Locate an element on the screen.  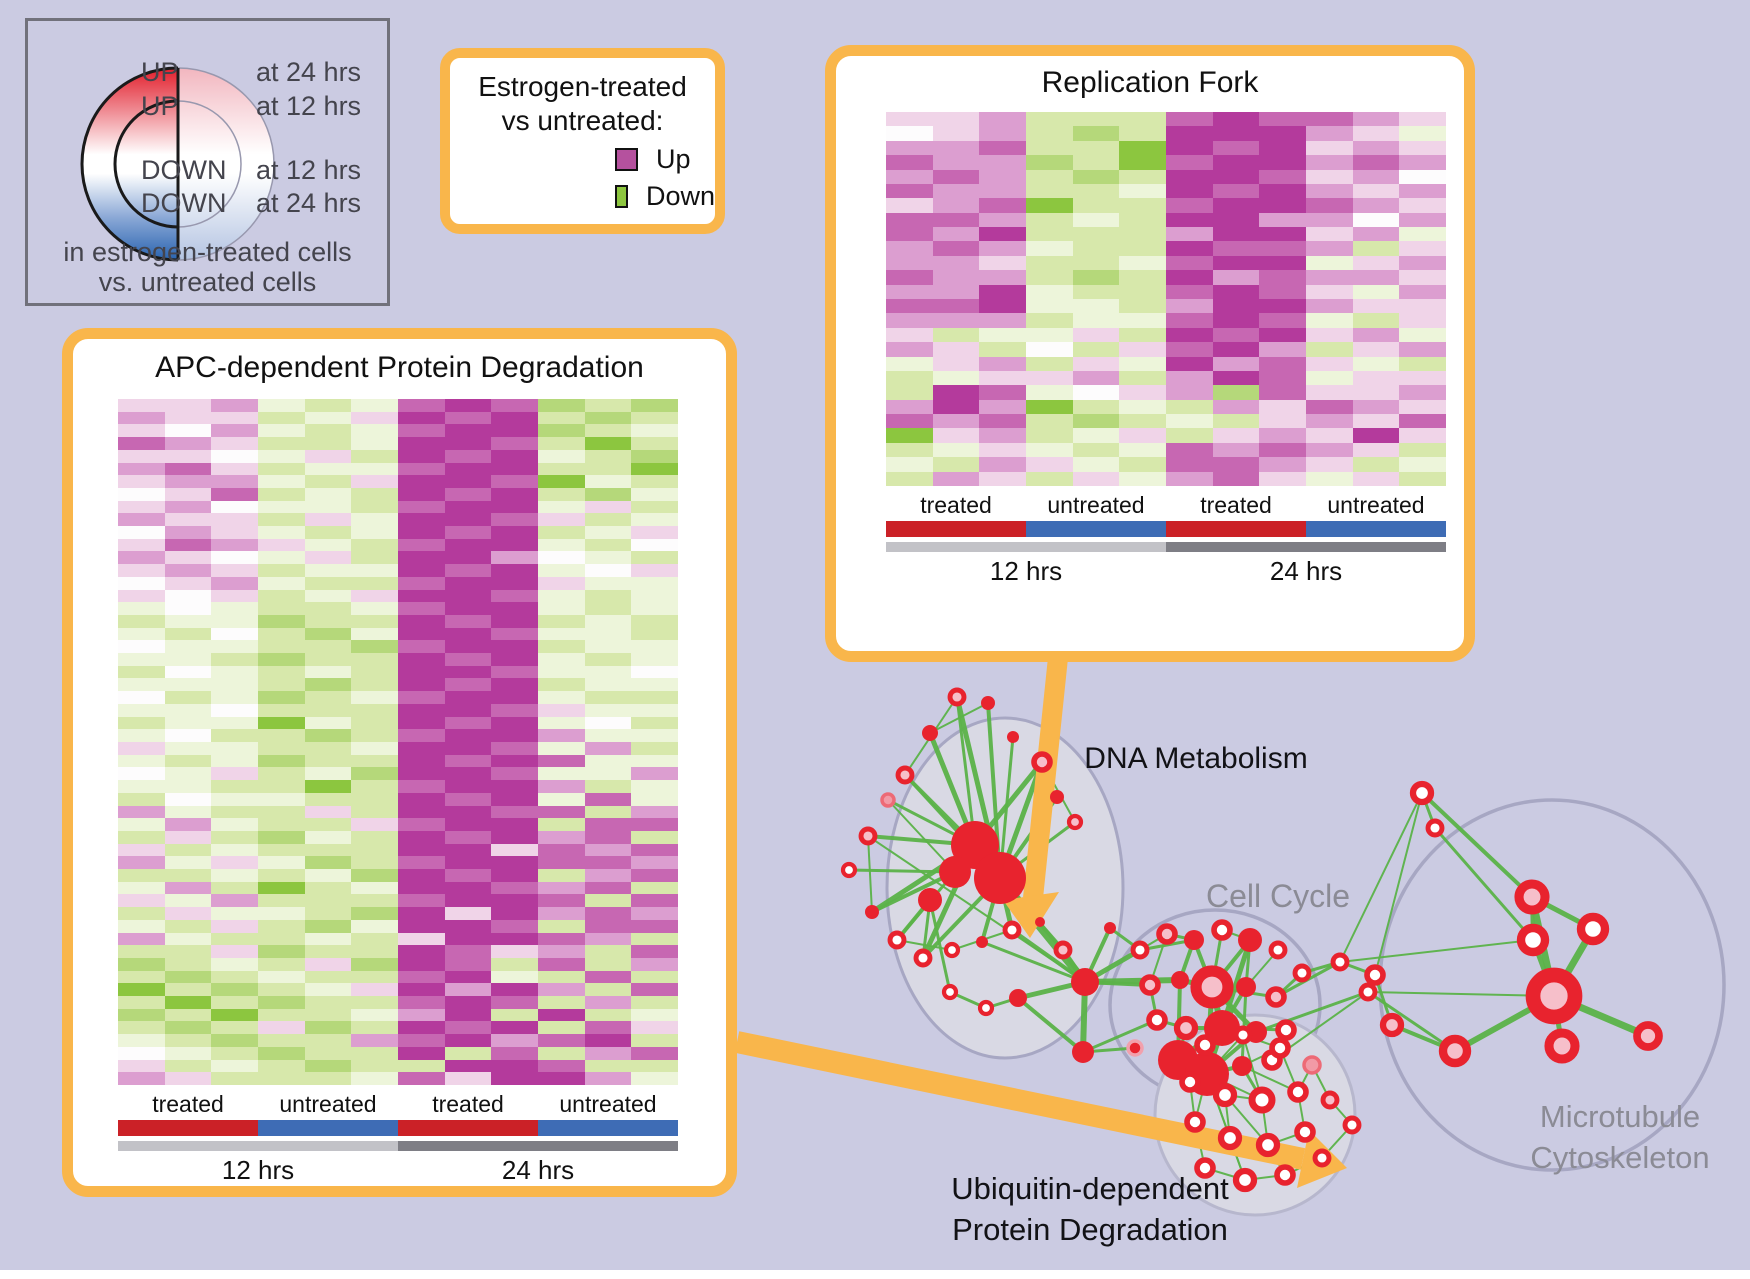
color-key-title-line2: vs untreated: is located at coordinates (582, 120).